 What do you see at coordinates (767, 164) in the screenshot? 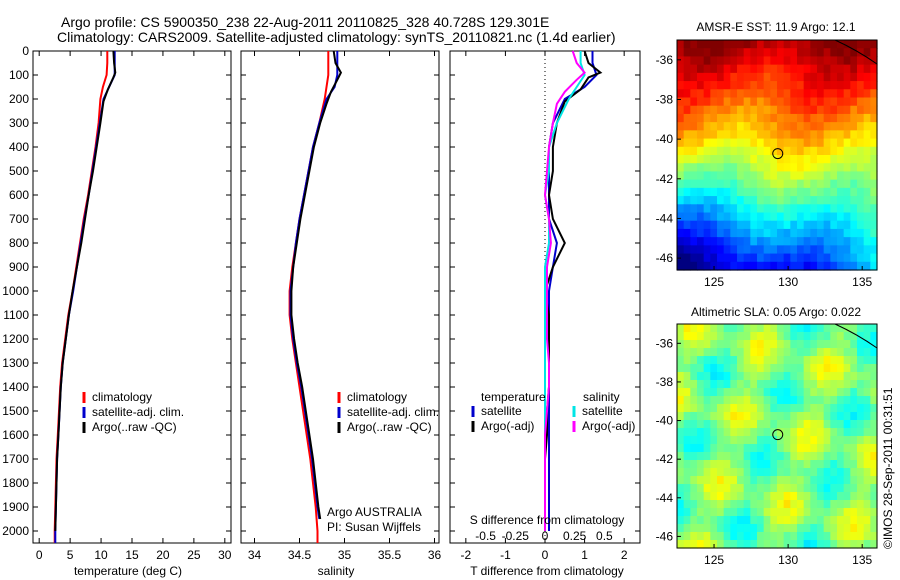
I see `sst-map: 125 130 135-36-38-40-42-44-46` at bounding box center [767, 164].